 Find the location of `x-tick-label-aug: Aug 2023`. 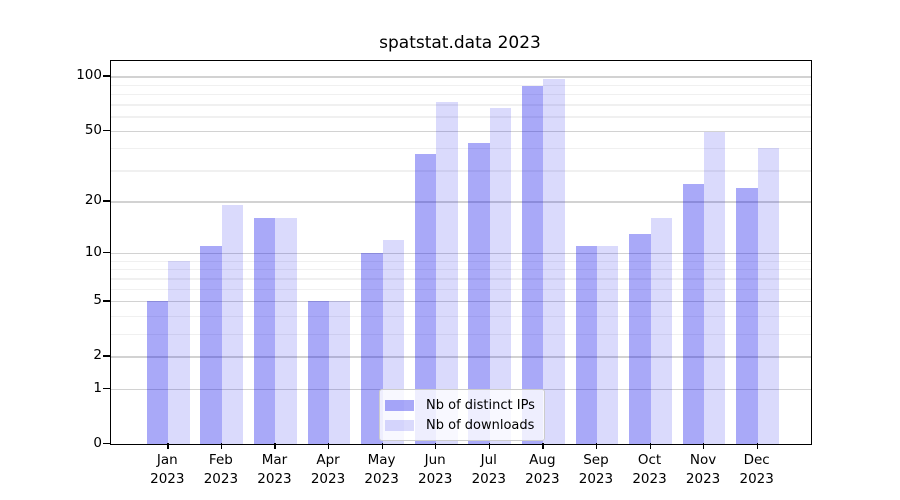

x-tick-label-aug: Aug 2023 is located at coordinates (542, 469).